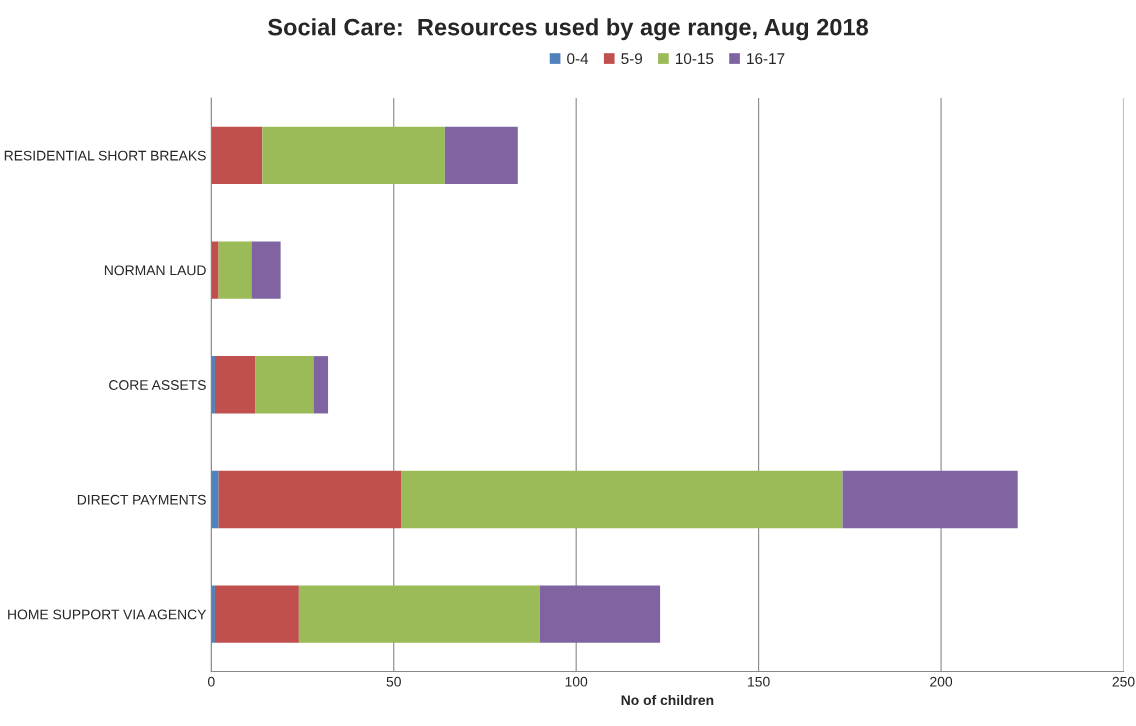  Describe the element at coordinates (766, 59) in the screenshot. I see `legend-label: 16-17` at that location.